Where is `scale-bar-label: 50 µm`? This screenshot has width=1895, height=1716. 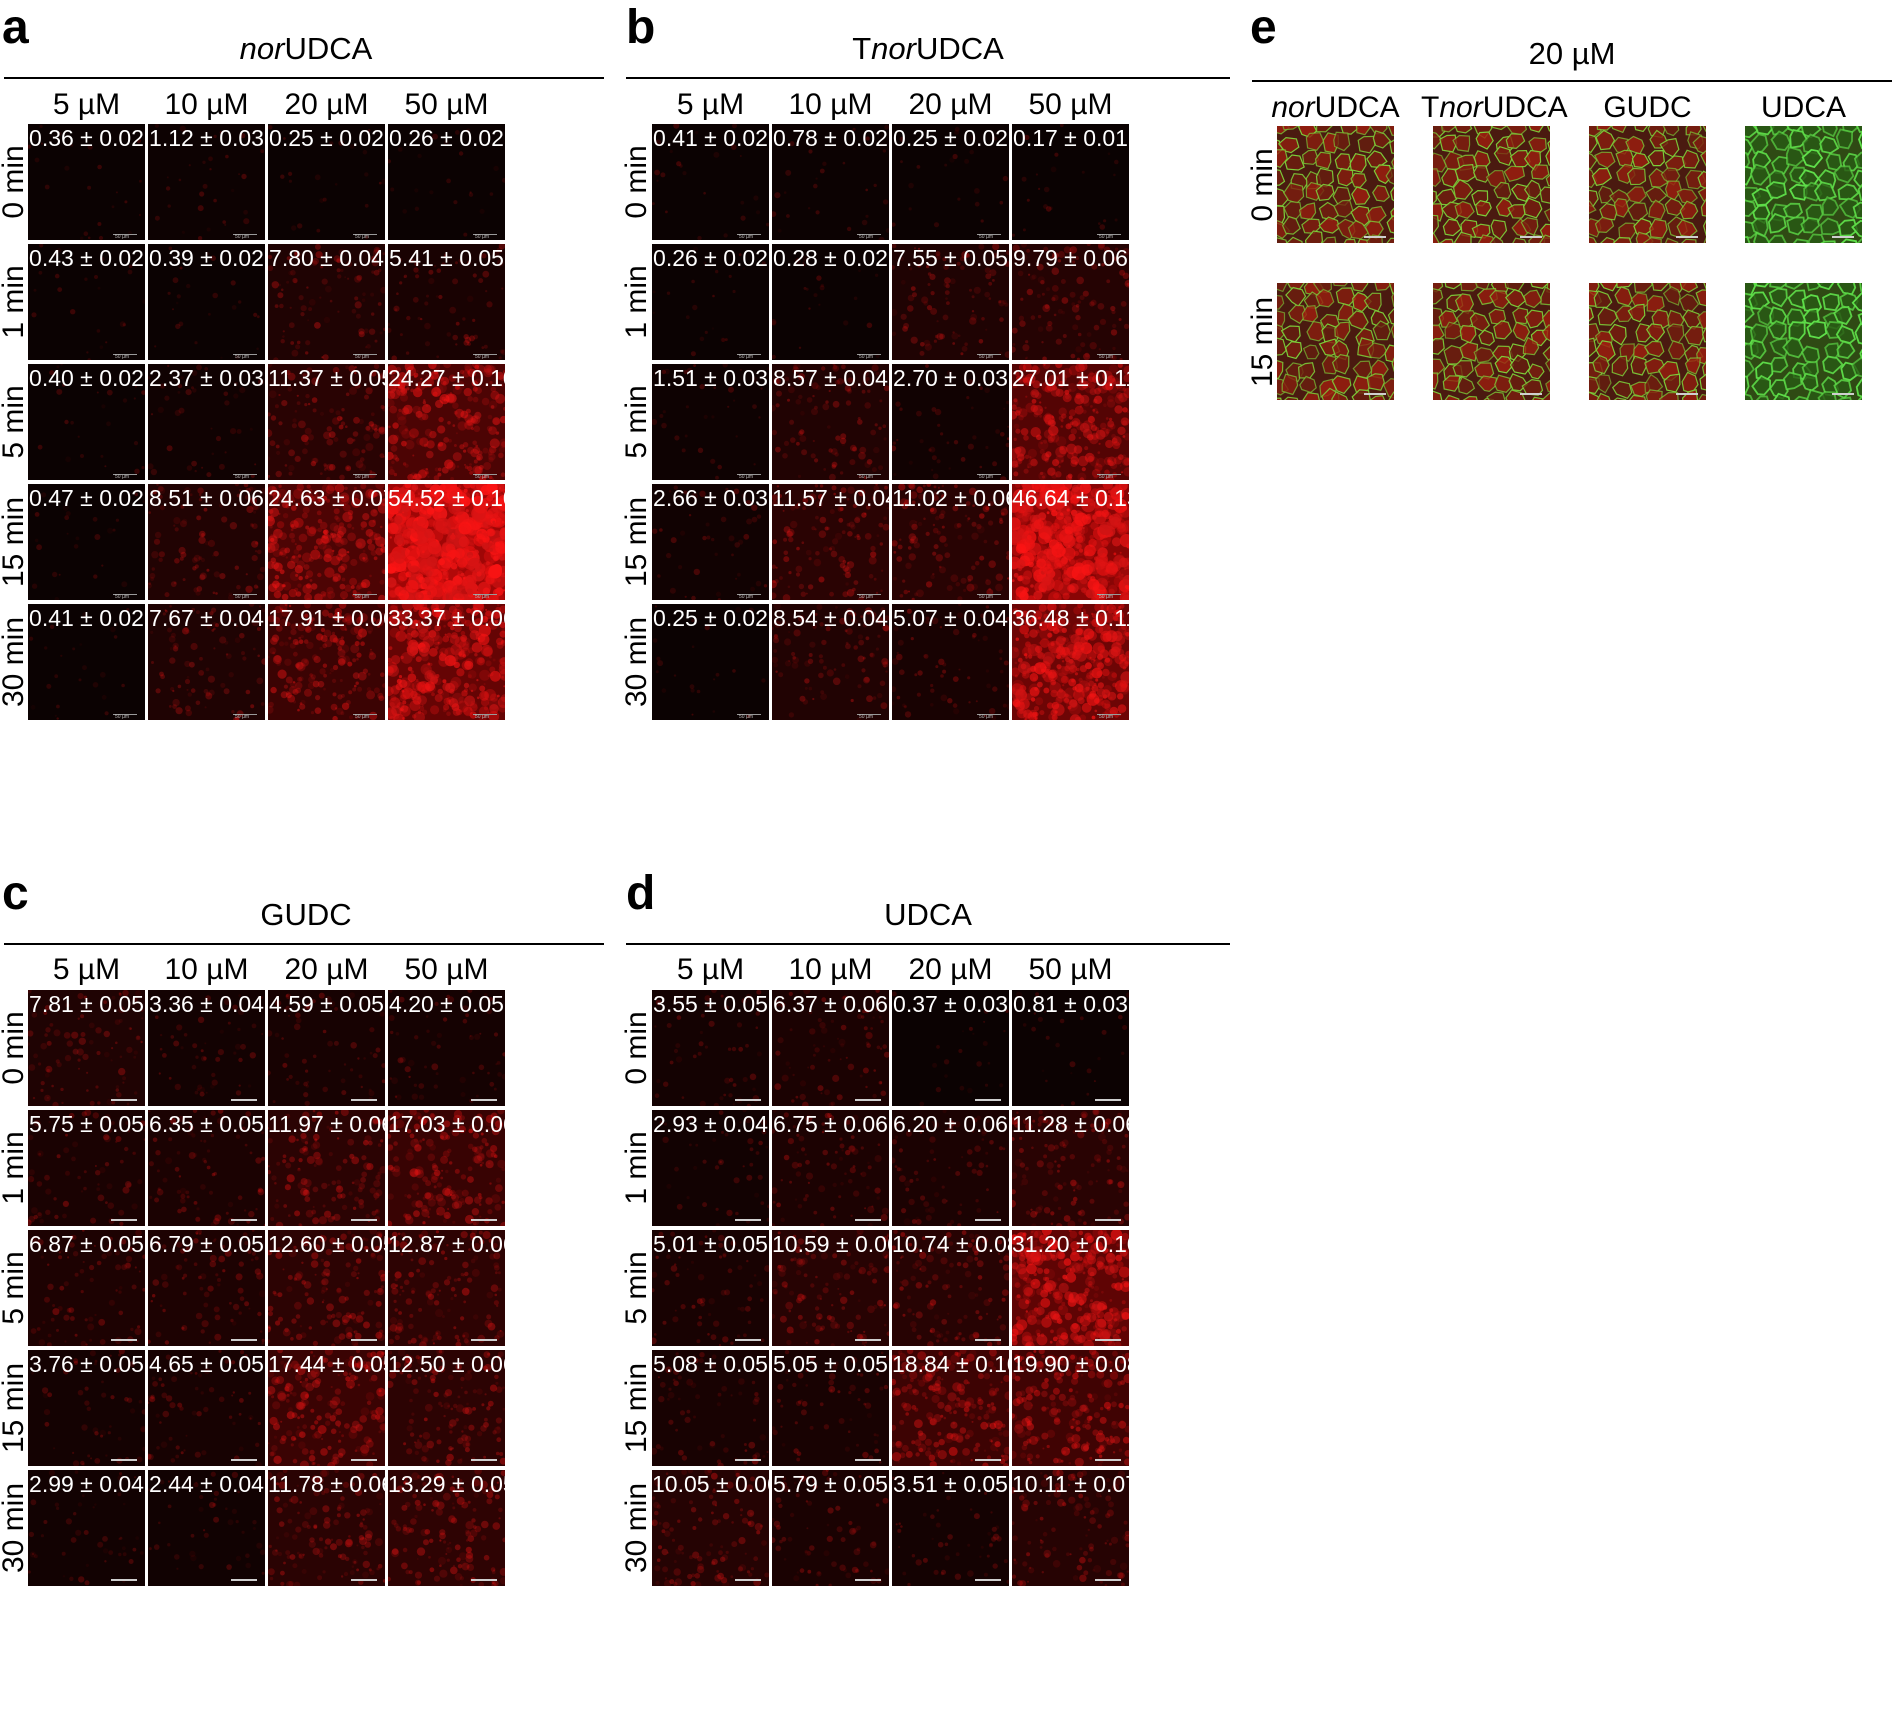
scale-bar-label: 50 µm is located at coordinates (122, 477).